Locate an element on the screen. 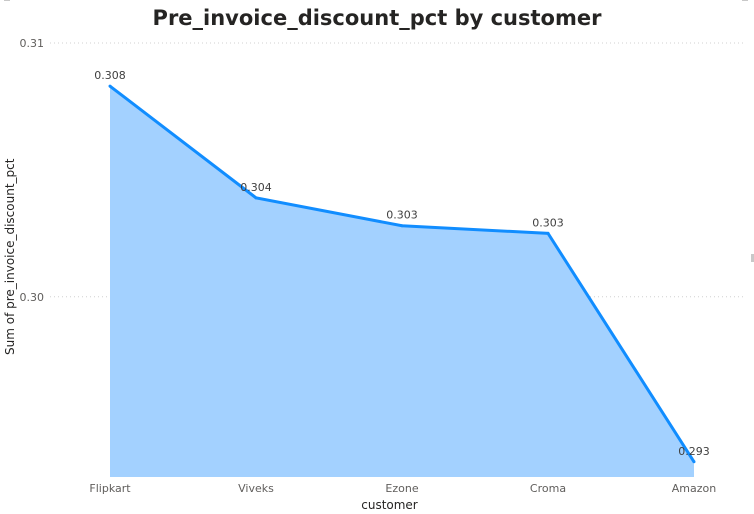 This screenshot has height=514, width=754. x-tick-label: Viveks is located at coordinates (256, 488).